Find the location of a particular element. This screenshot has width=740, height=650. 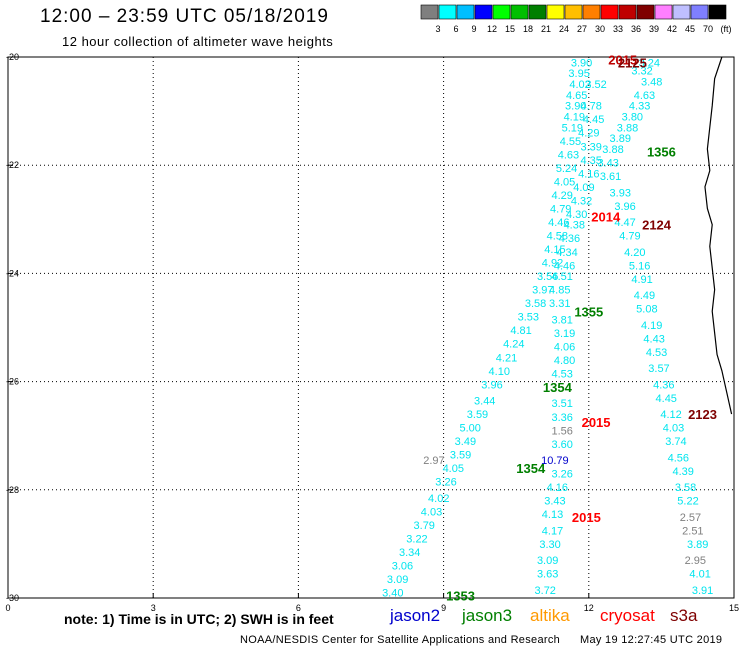

colorbar-label: 70 is located at coordinates (708, 29).